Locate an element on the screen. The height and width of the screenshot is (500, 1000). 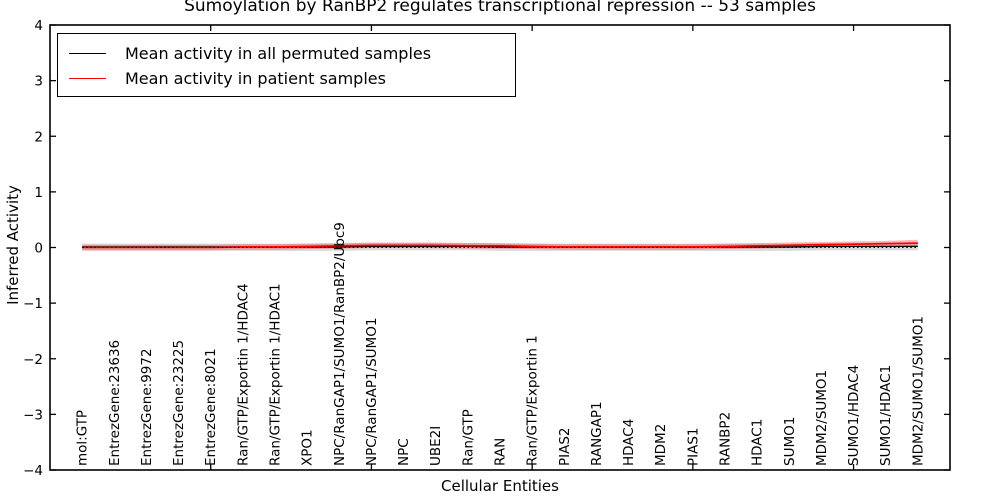
x-category-label: Ran/GTP/Exportin 1 is located at coordinates (533, 400).